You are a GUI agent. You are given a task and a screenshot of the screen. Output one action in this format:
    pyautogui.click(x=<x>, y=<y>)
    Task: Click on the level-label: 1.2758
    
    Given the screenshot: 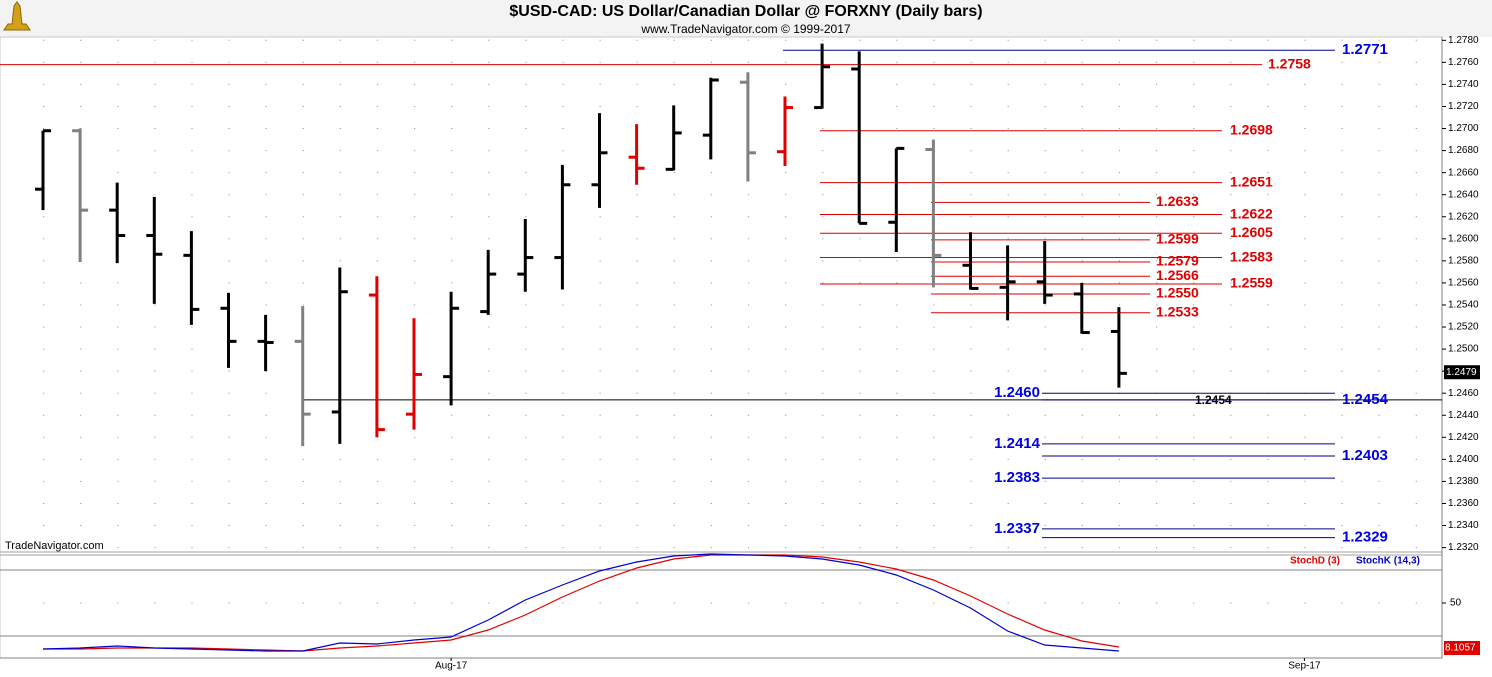 What is the action you would take?
    pyautogui.click(x=1289, y=63)
    